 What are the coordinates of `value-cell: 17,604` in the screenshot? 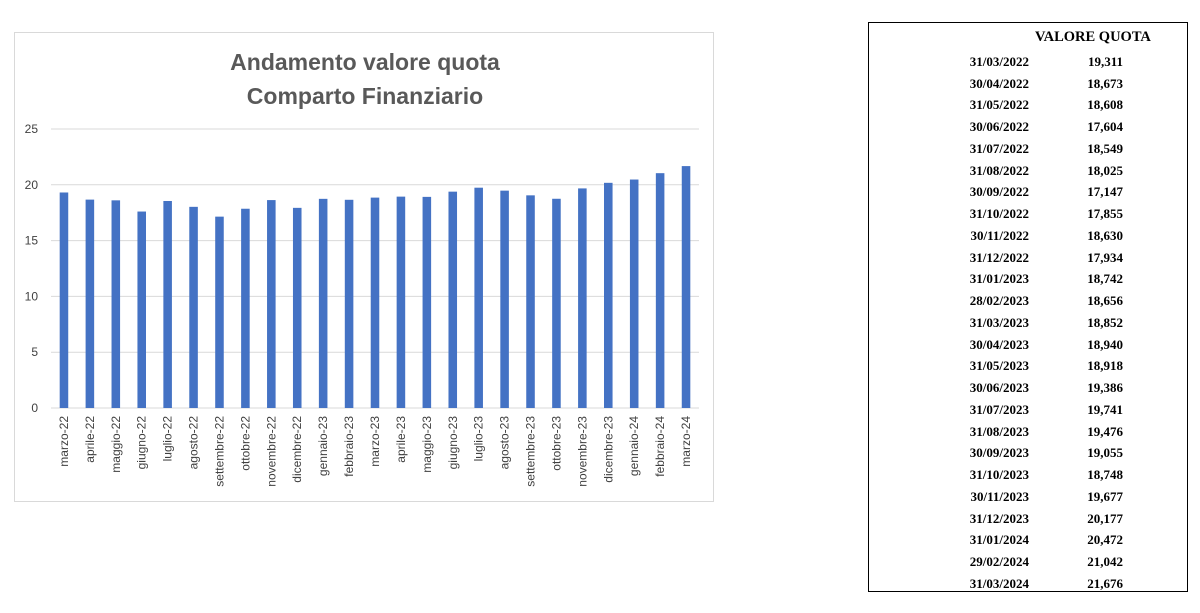 It's located at (1105, 127).